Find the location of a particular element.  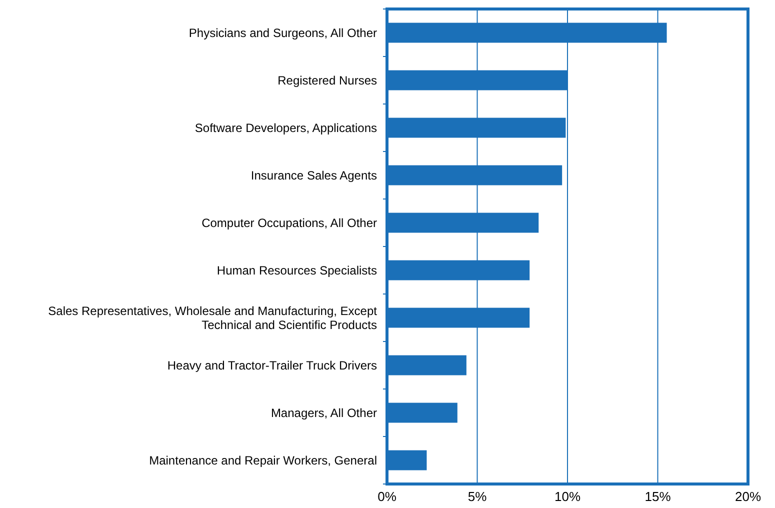

y-tick-label: Physicians and Surgeons, All Other is located at coordinates (282, 33).